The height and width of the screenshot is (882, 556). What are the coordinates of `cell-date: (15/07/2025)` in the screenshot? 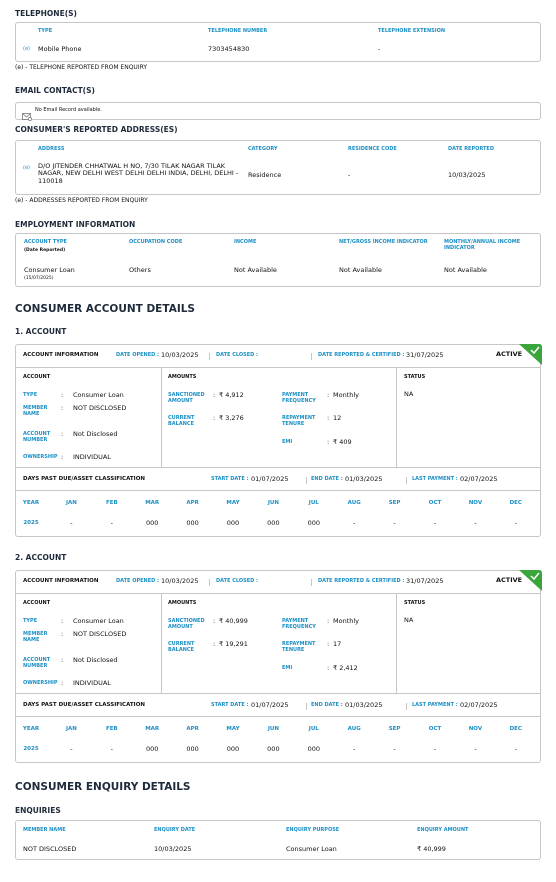 It's located at (39, 278).